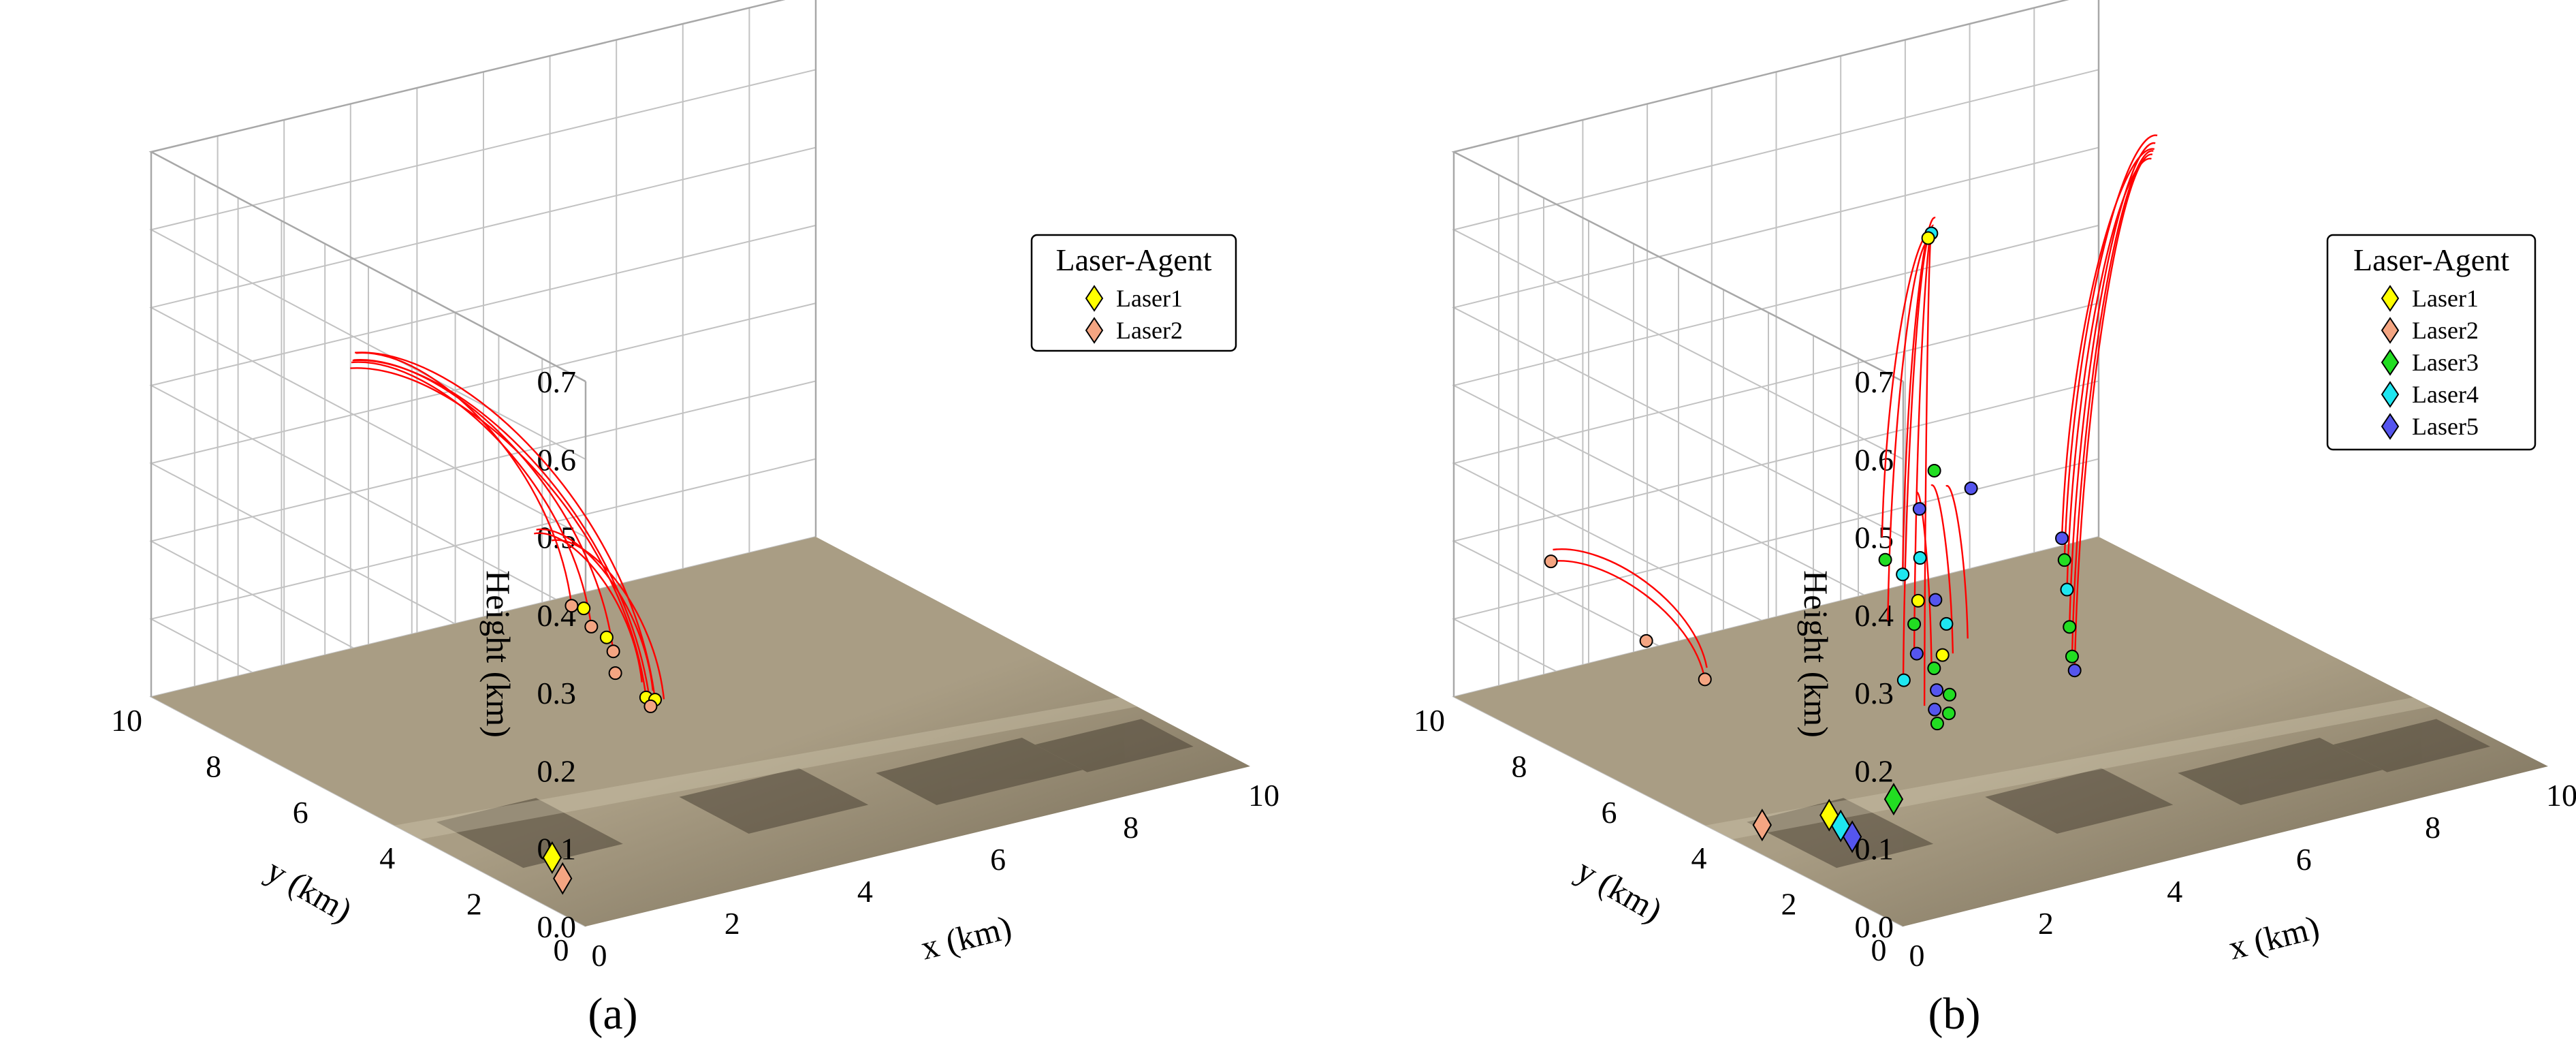 The width and height of the screenshot is (2576, 1064). I want to click on x-tick-label: 8, so click(1131, 827).